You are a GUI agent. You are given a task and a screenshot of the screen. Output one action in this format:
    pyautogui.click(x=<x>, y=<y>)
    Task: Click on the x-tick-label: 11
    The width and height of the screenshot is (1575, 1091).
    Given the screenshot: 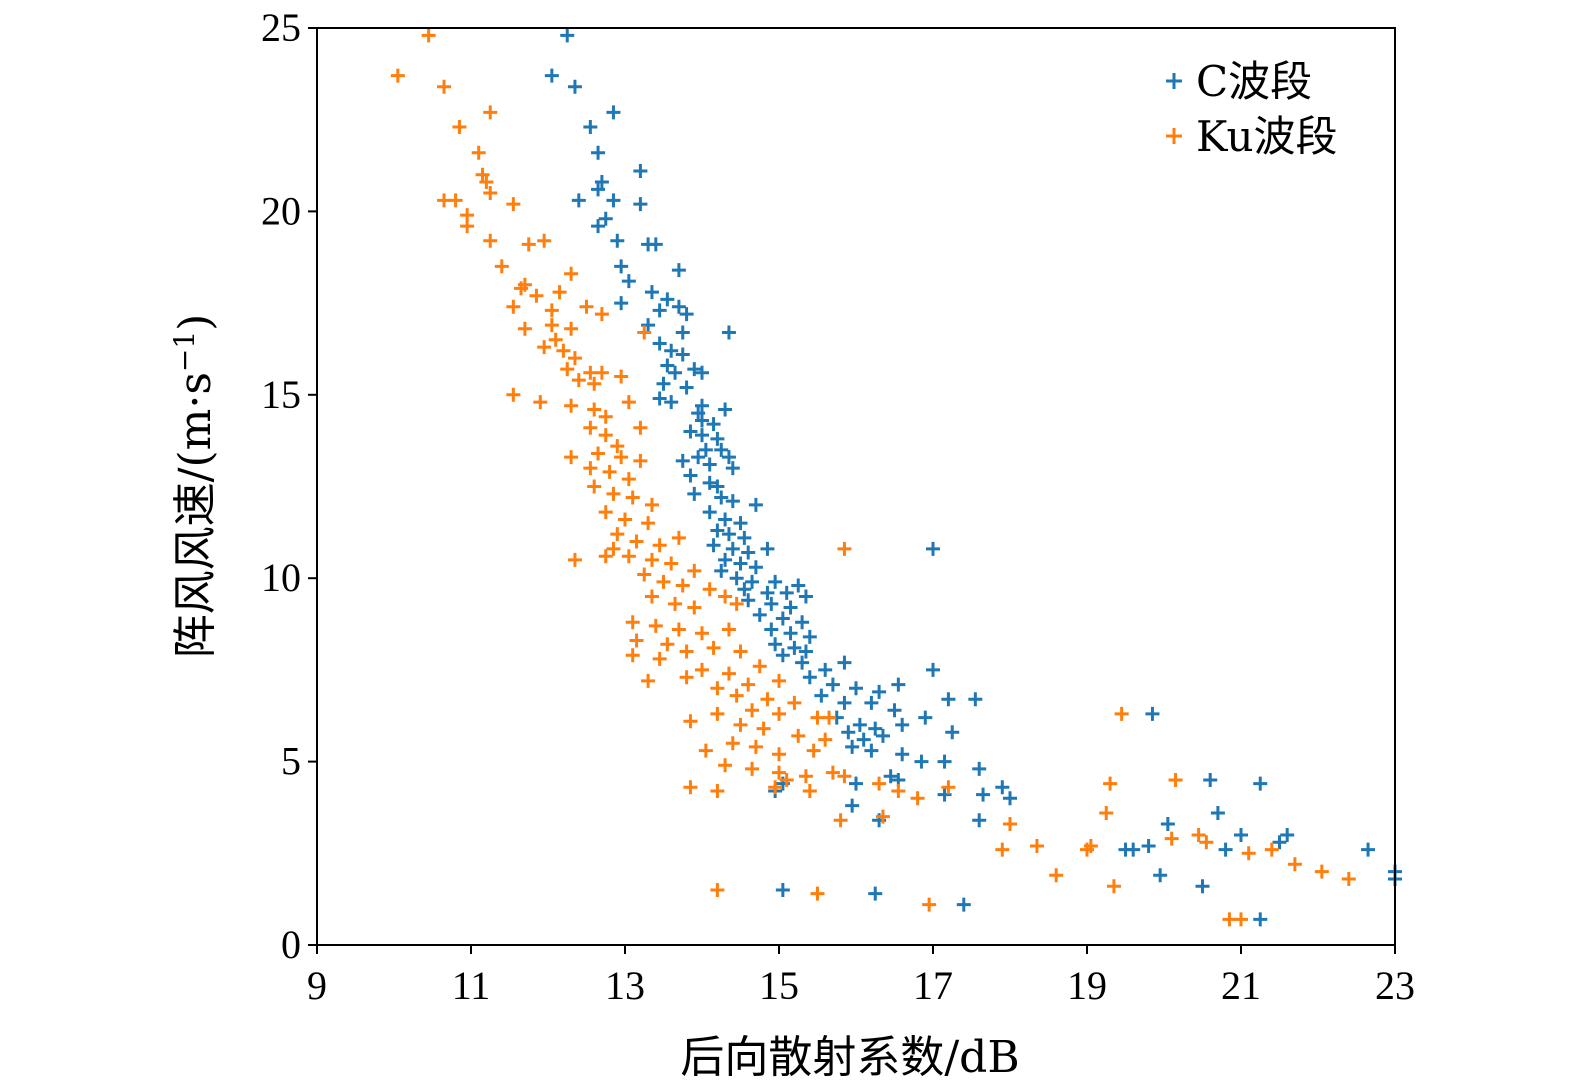 What is the action you would take?
    pyautogui.click(x=471, y=985)
    